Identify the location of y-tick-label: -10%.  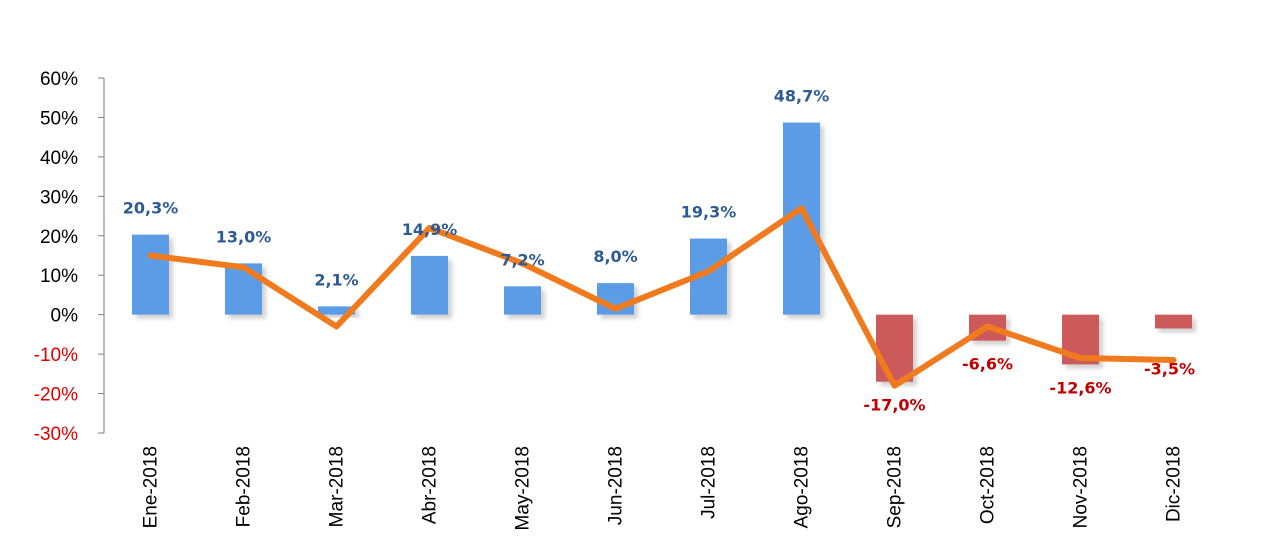
(56, 355).